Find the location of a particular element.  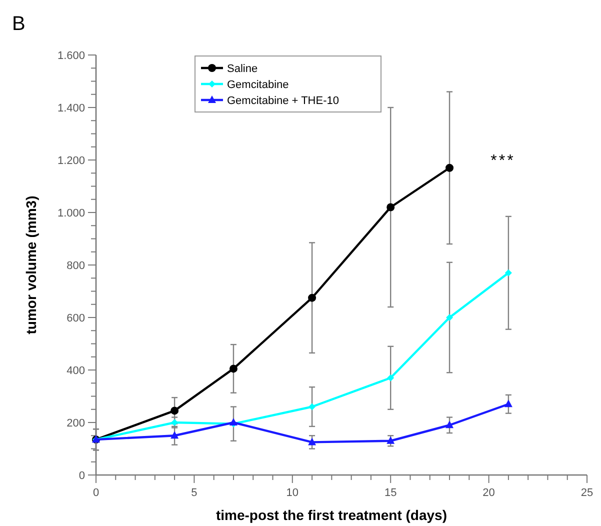

y-tick-label: 600 is located at coordinates (75, 318).